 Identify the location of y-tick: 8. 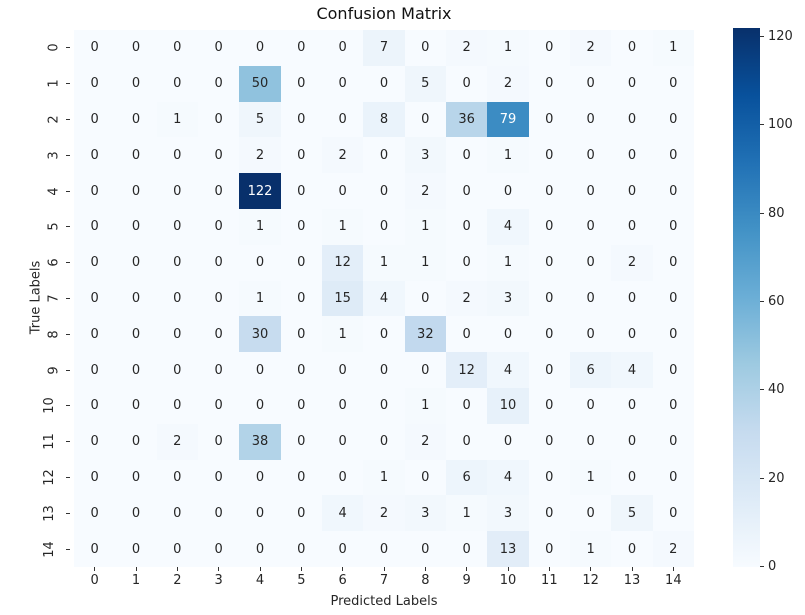
(55, 334).